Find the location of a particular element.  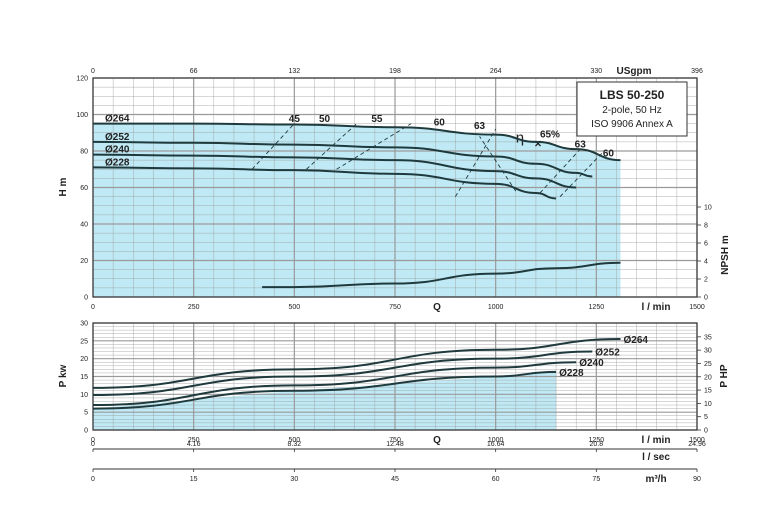

head-x-tick-label: 500 is located at coordinates (294, 307).